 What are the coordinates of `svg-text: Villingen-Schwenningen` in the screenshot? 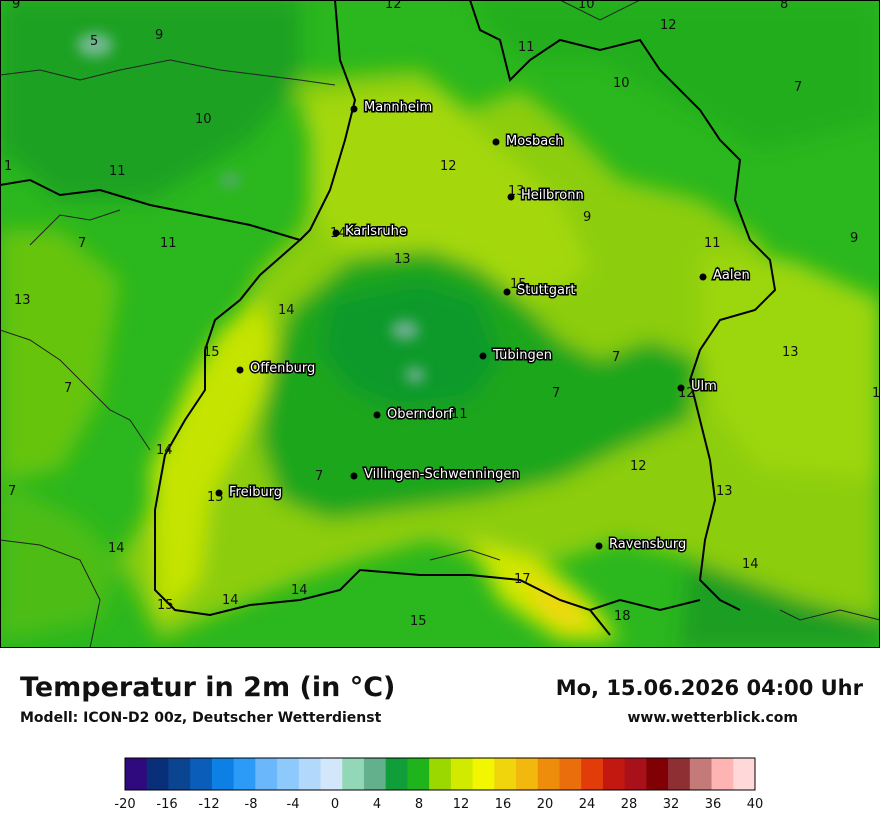 It's located at (442, 474).